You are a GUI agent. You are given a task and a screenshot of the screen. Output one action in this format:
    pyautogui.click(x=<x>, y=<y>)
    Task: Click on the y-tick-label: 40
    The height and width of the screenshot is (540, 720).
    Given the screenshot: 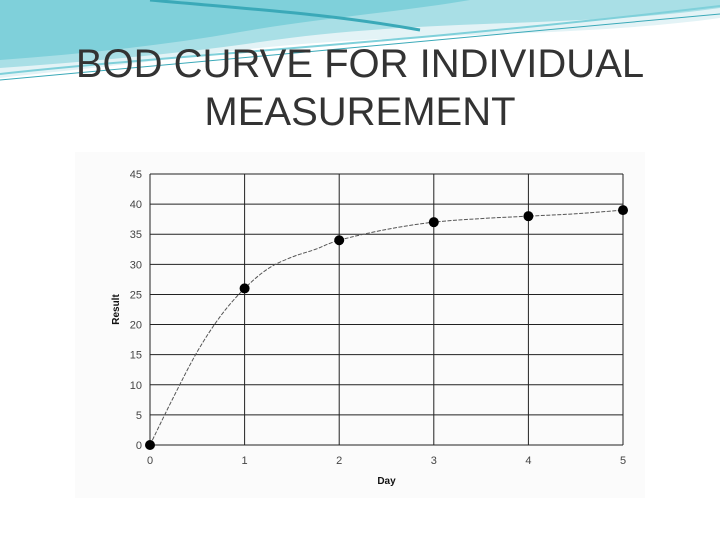 What is the action you would take?
    pyautogui.click(x=136, y=205)
    